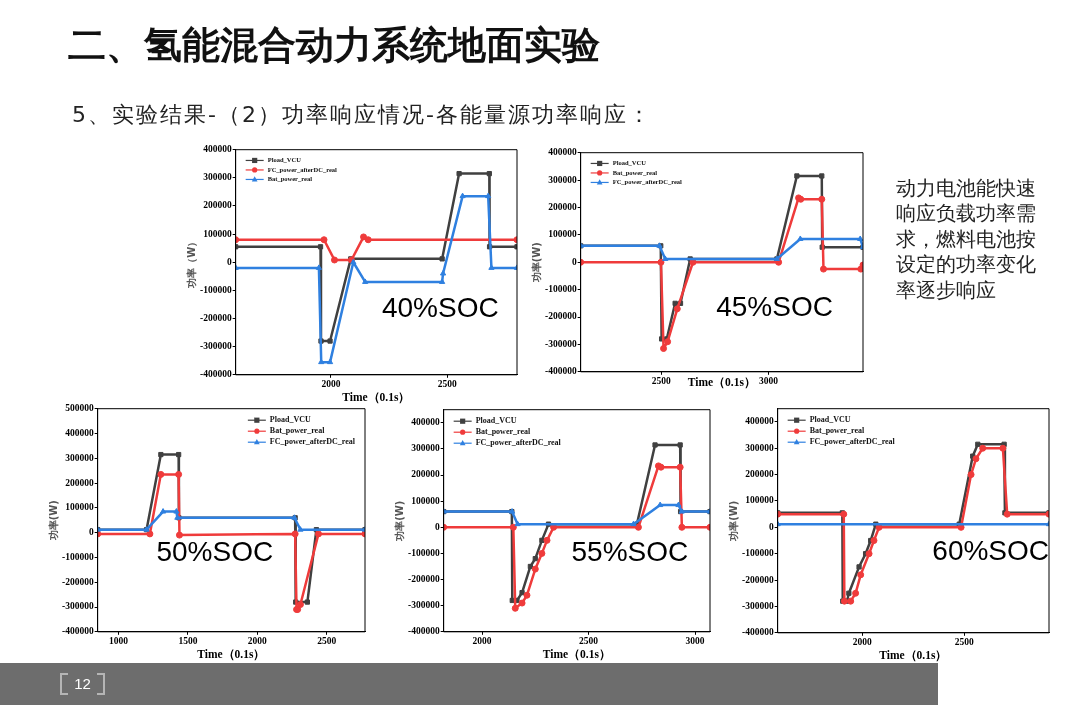  Describe the element at coordinates (82, 684) in the screenshot. I see `text: 12` at that location.